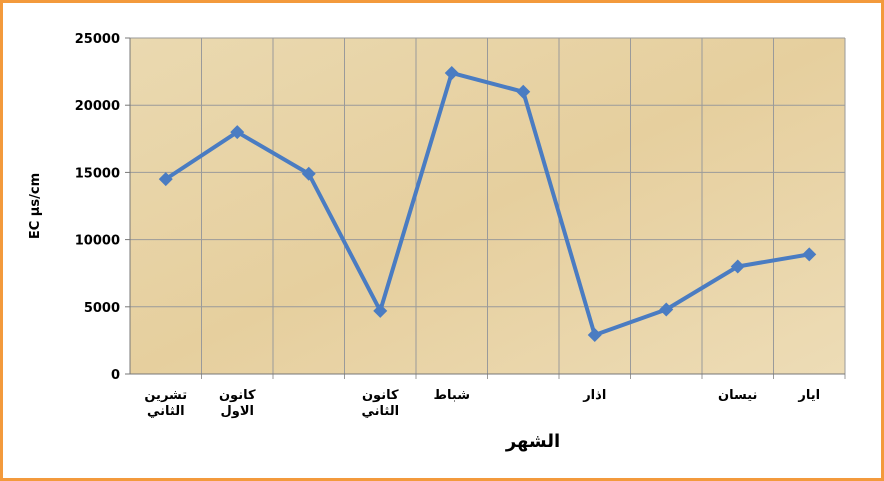  I want to click on y-tick-label: 5000, so click(102, 308).